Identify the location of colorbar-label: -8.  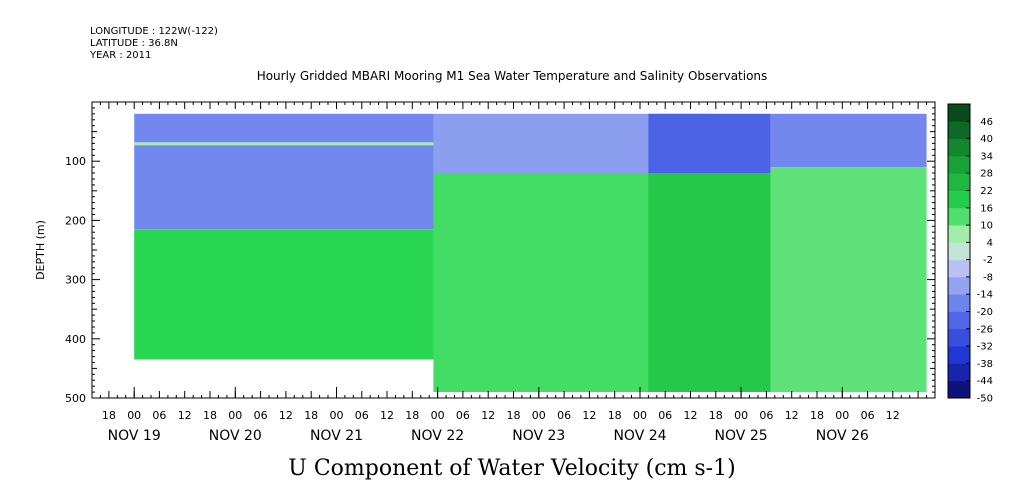
(988, 277).